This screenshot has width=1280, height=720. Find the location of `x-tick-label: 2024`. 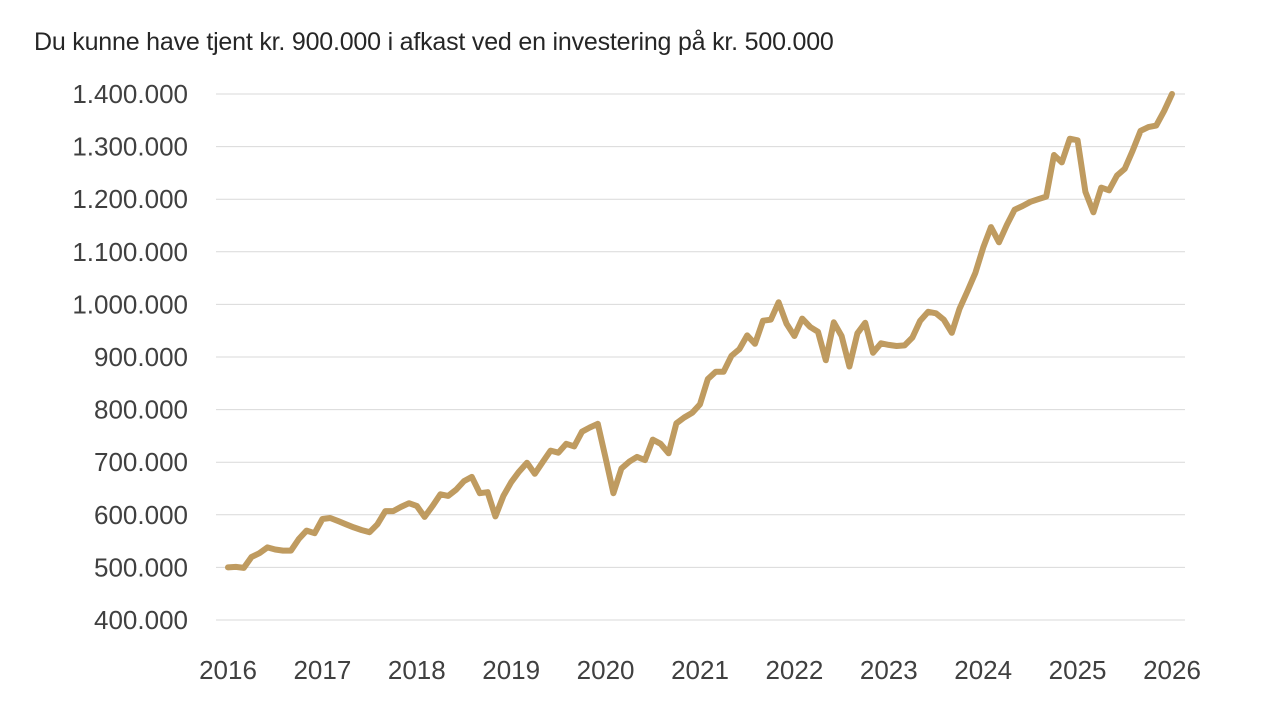

x-tick-label: 2024 is located at coordinates (983, 670).